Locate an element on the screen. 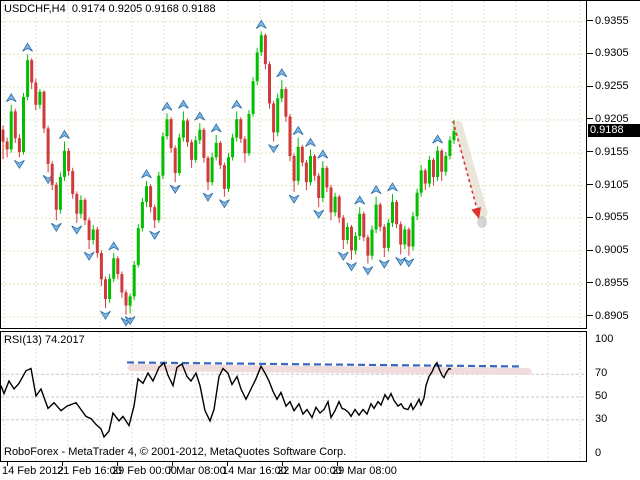  price-axis-label: 0.9055 is located at coordinates (612, 217).